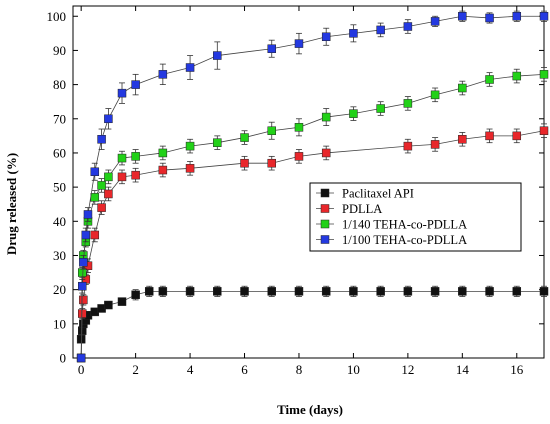 The image size is (550, 424). What do you see at coordinates (407, 369) in the screenshot?
I see `x-tick-label: 12` at bounding box center [407, 369].